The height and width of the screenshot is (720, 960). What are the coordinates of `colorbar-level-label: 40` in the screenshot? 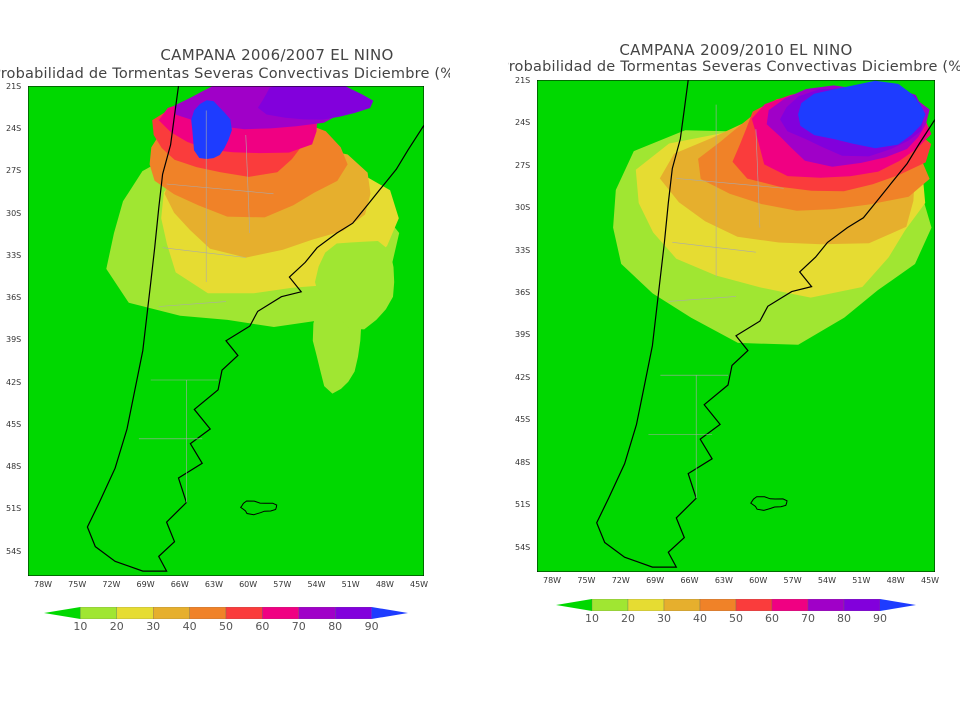 It's located at (700, 618).